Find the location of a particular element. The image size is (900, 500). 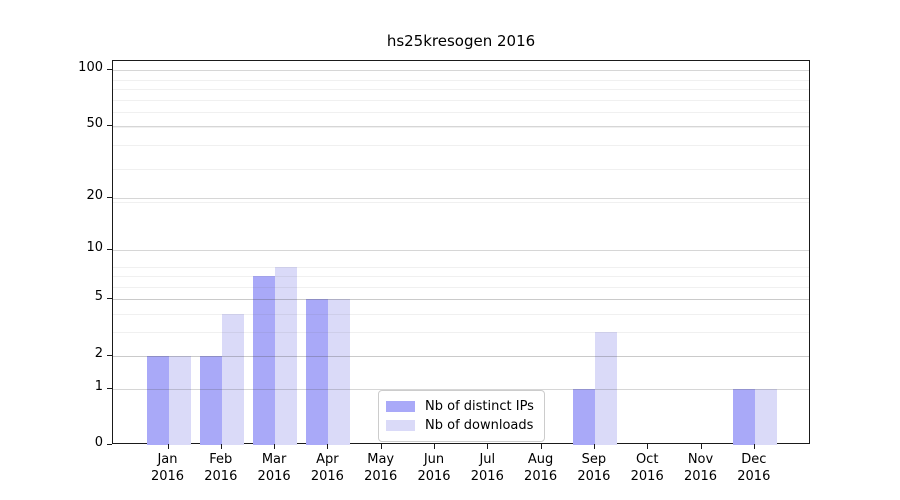

x-tick-label: Jan 2016 is located at coordinates (168, 468).